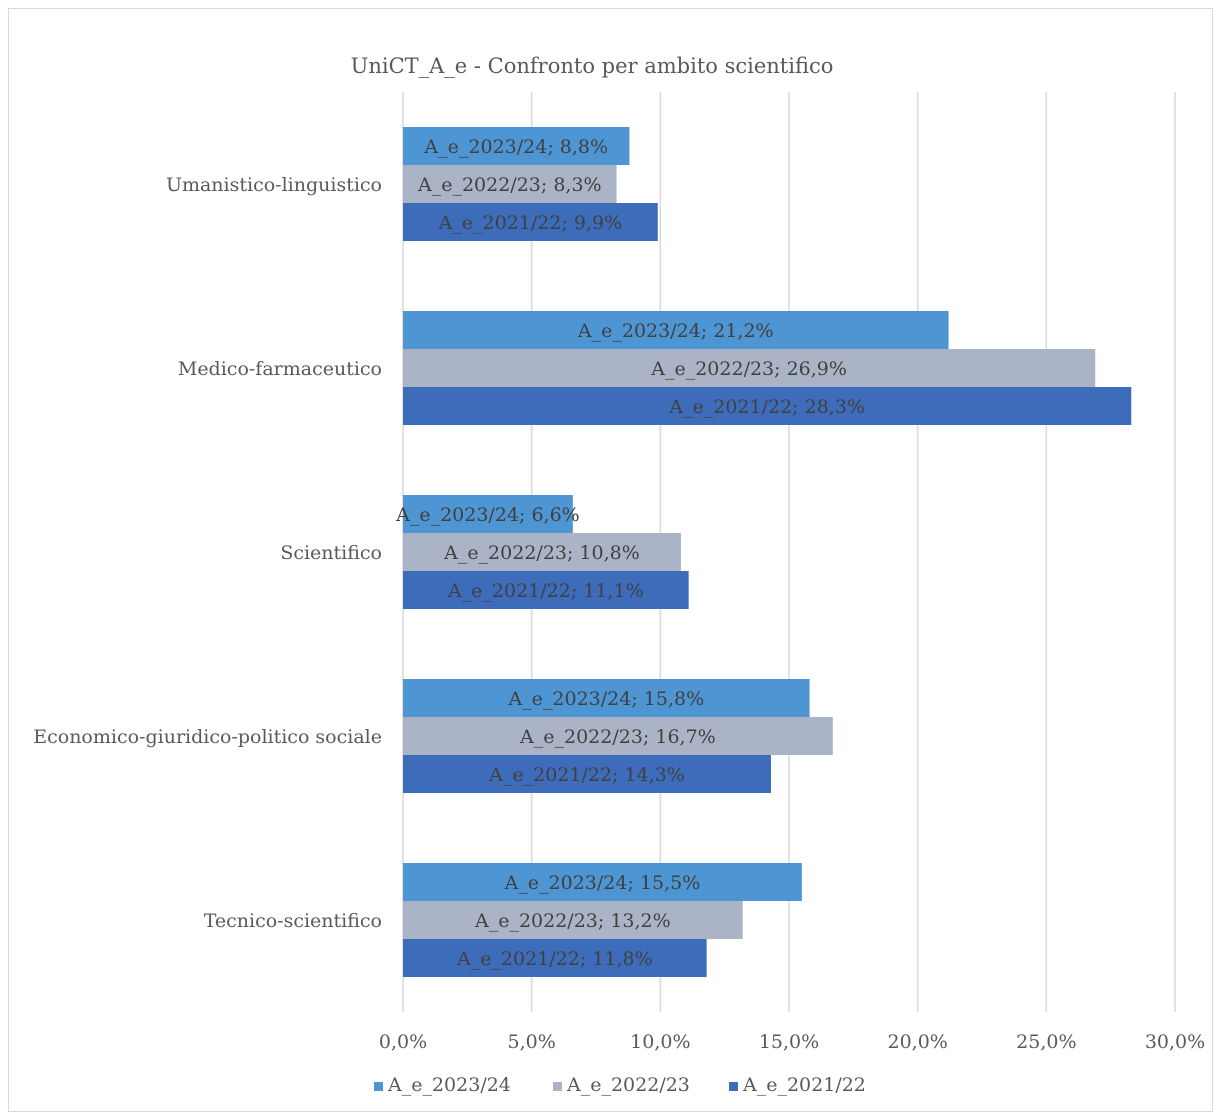 The image size is (1221, 1120). I want to click on data-label: A_e_2023/24; 21,2%, so click(675, 331).